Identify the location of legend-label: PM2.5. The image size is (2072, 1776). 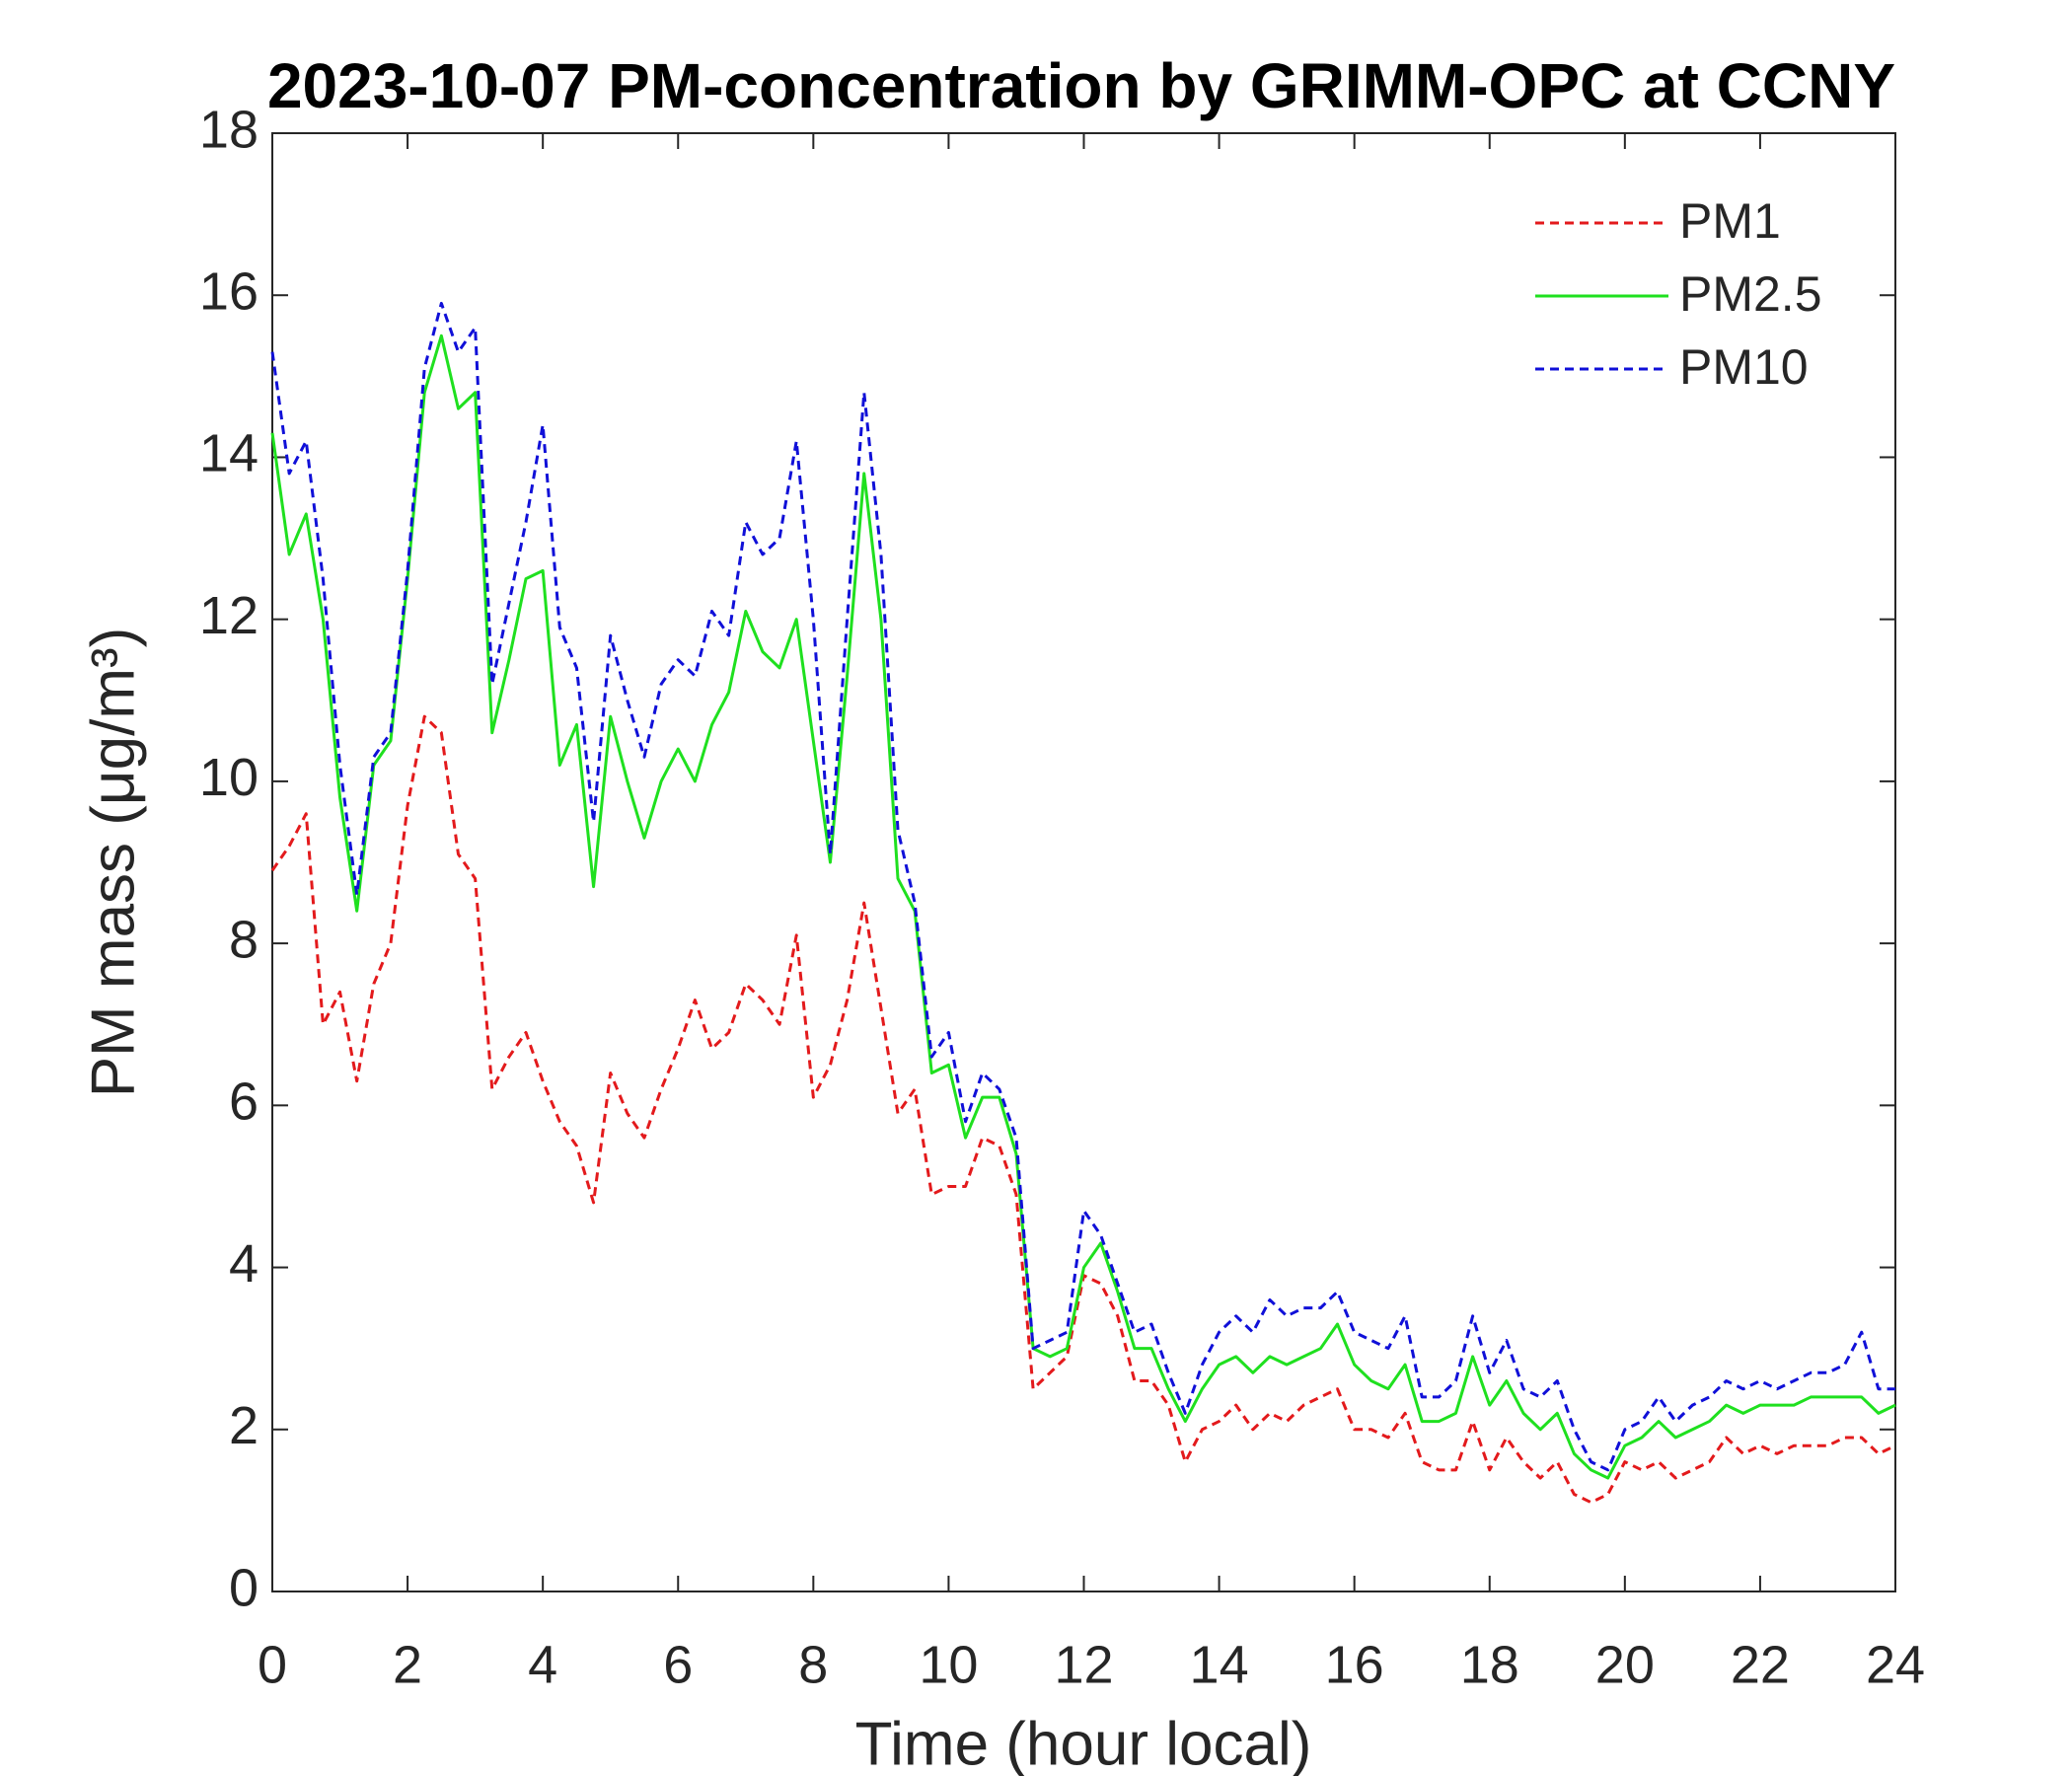
(1751, 294).